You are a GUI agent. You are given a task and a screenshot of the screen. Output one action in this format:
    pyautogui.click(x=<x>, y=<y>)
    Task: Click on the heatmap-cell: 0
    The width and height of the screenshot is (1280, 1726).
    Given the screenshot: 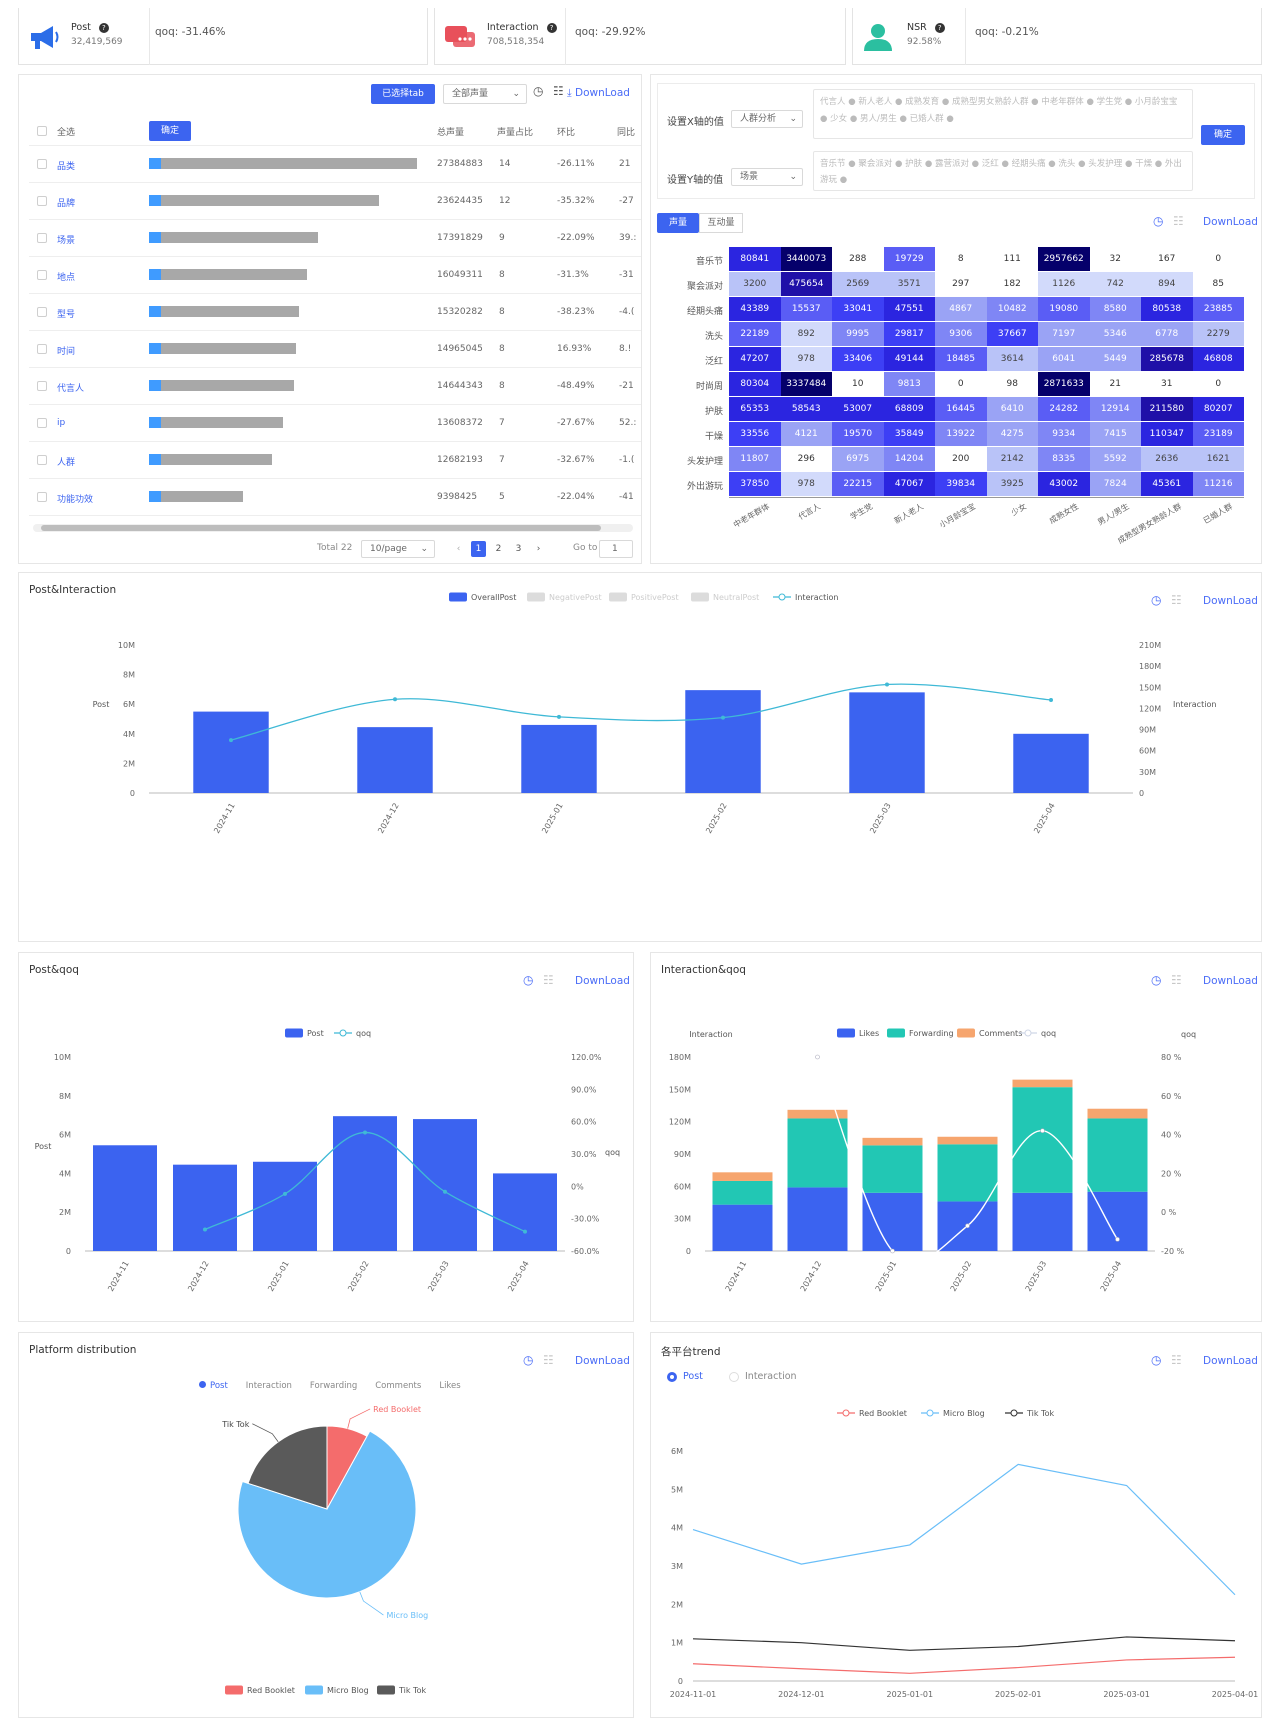 What is the action you would take?
    pyautogui.click(x=1218, y=259)
    